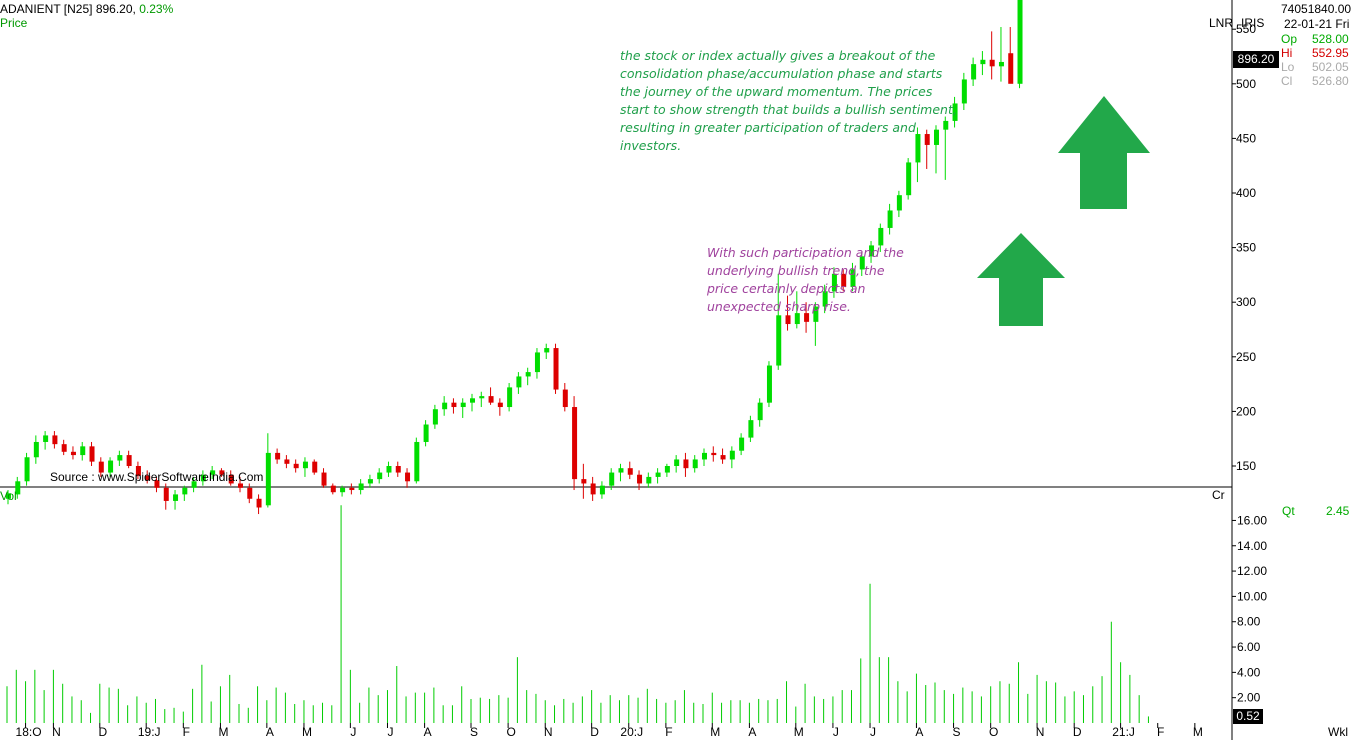  What do you see at coordinates (1246, 302) in the screenshot?
I see `price-tick-label: 300` at bounding box center [1246, 302].